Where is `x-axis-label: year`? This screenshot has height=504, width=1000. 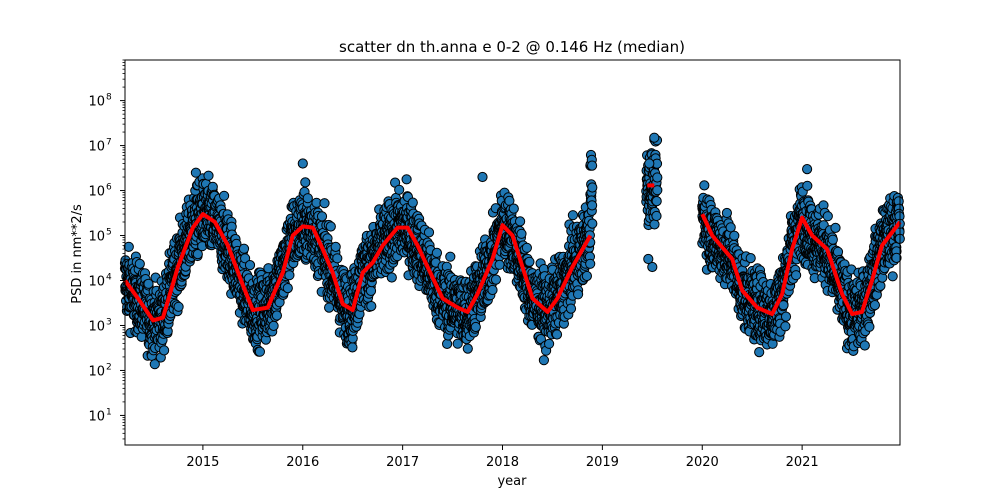
x-axis-label: year is located at coordinates (512, 481).